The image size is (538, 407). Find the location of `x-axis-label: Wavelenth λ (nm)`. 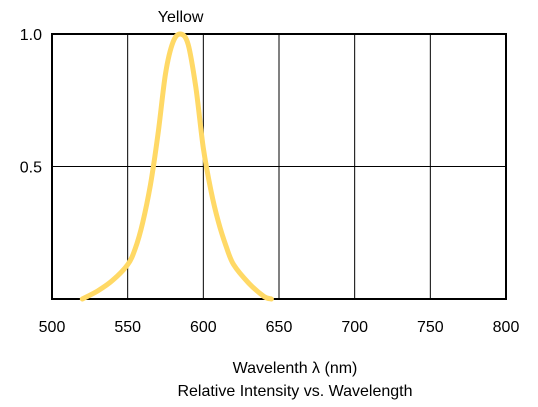

x-axis-label: Wavelenth λ (nm) is located at coordinates (295, 368).